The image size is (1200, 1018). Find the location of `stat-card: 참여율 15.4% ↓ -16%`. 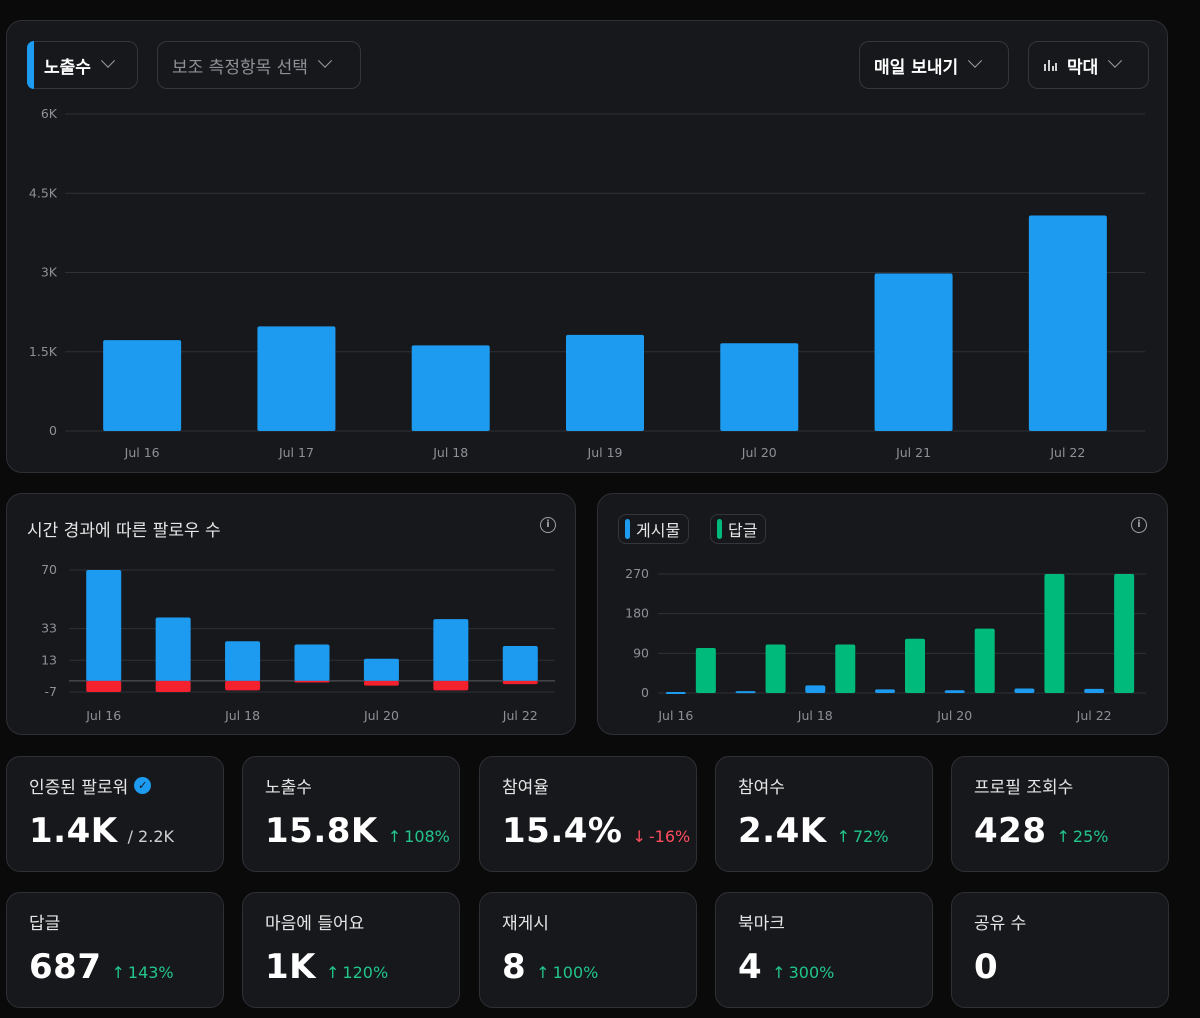

stat-card: 참여율 15.4% ↓ -16% is located at coordinates (588, 814).